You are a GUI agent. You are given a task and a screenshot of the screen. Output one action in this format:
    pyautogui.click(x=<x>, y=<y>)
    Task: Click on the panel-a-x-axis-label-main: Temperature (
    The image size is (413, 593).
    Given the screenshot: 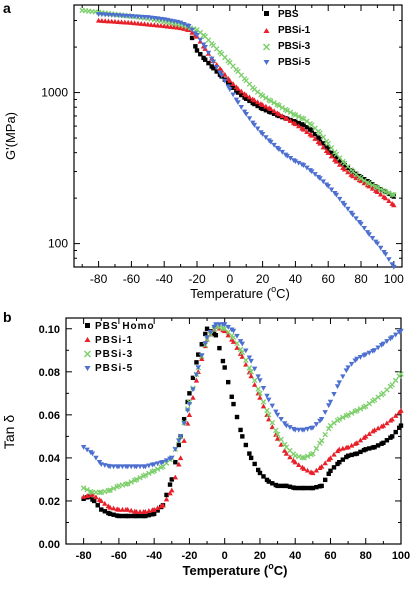 What is the action you would take?
    pyautogui.click(x=231, y=293)
    